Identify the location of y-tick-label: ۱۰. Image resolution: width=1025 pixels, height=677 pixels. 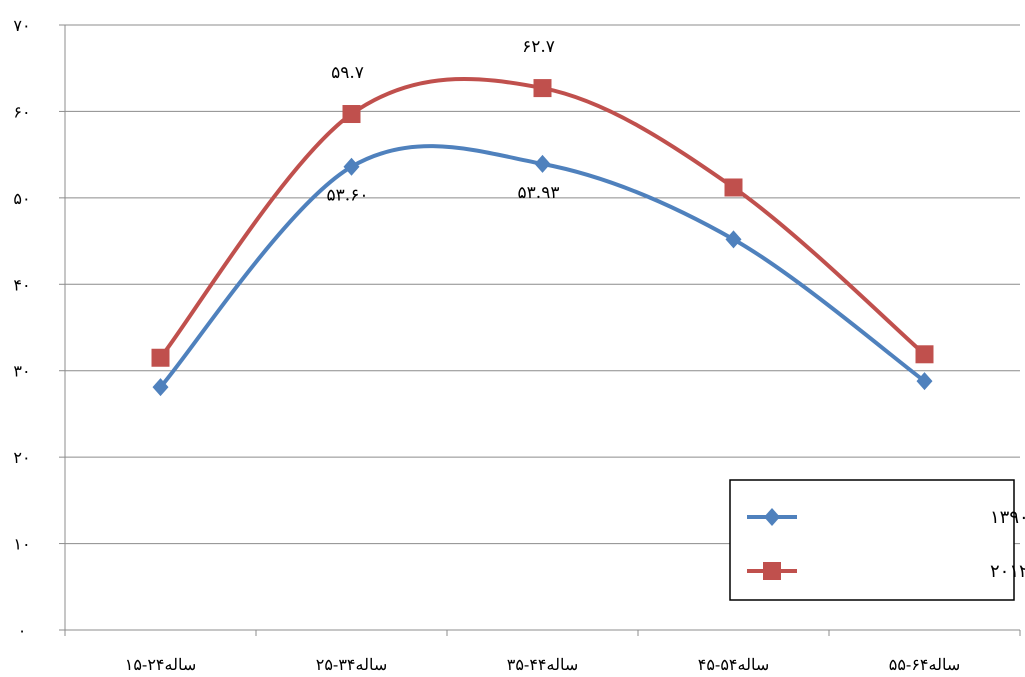
(21, 544).